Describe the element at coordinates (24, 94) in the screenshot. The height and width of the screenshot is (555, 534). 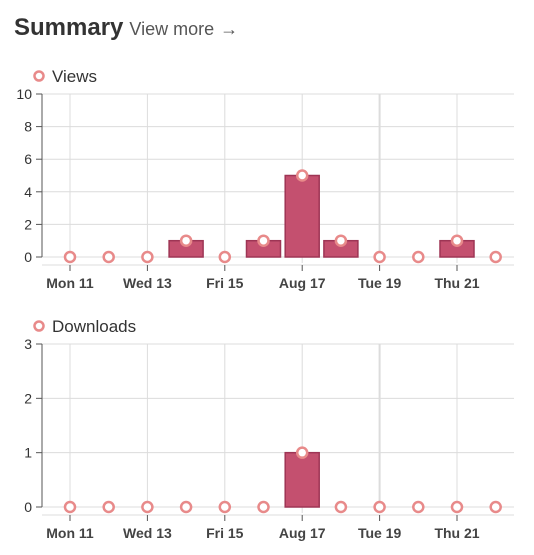
I see `y-tick-label: 10` at that location.